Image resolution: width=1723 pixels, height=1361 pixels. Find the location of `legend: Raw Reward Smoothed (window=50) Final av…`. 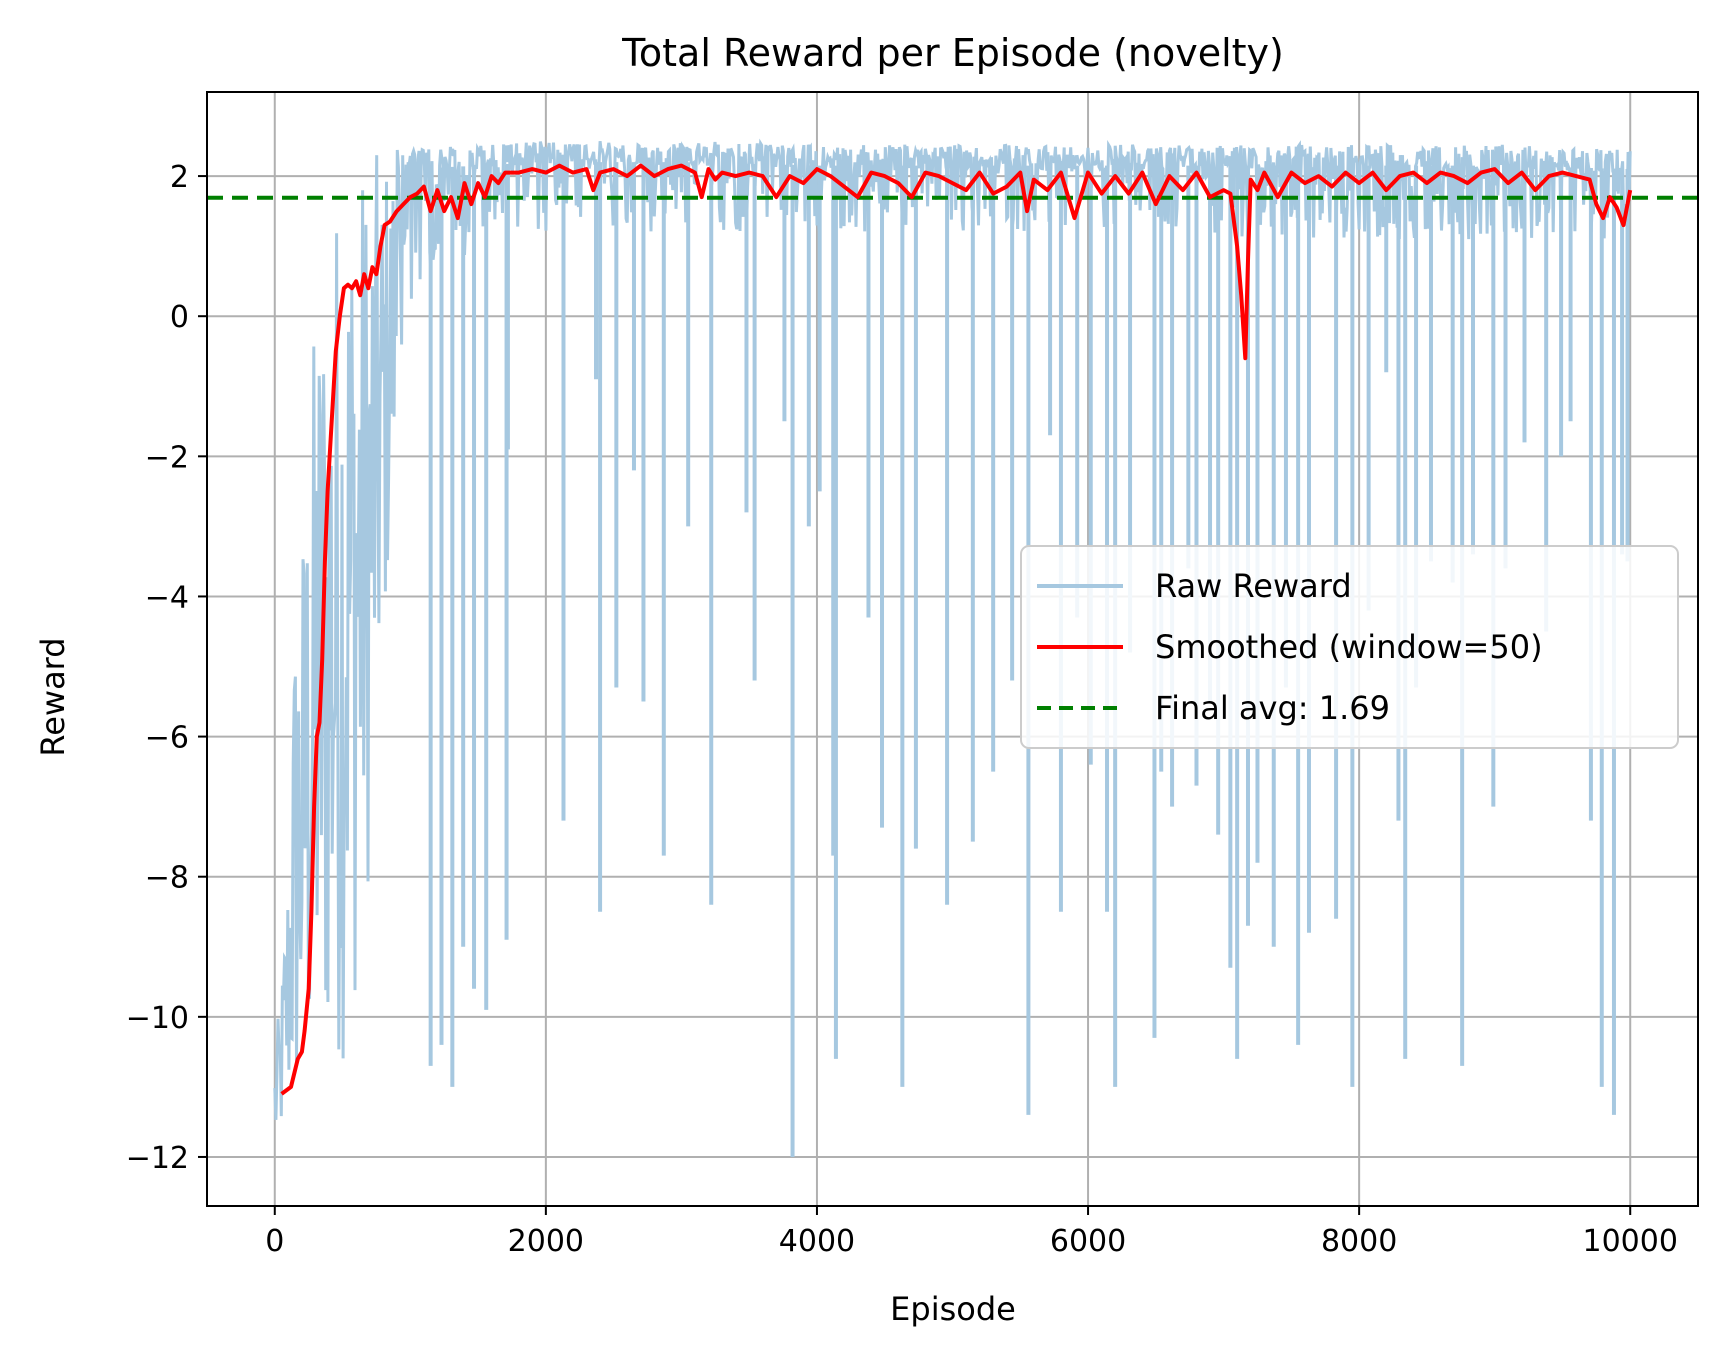

legend: Raw Reward Smoothed (window=50) Final av… is located at coordinates (1349, 647).